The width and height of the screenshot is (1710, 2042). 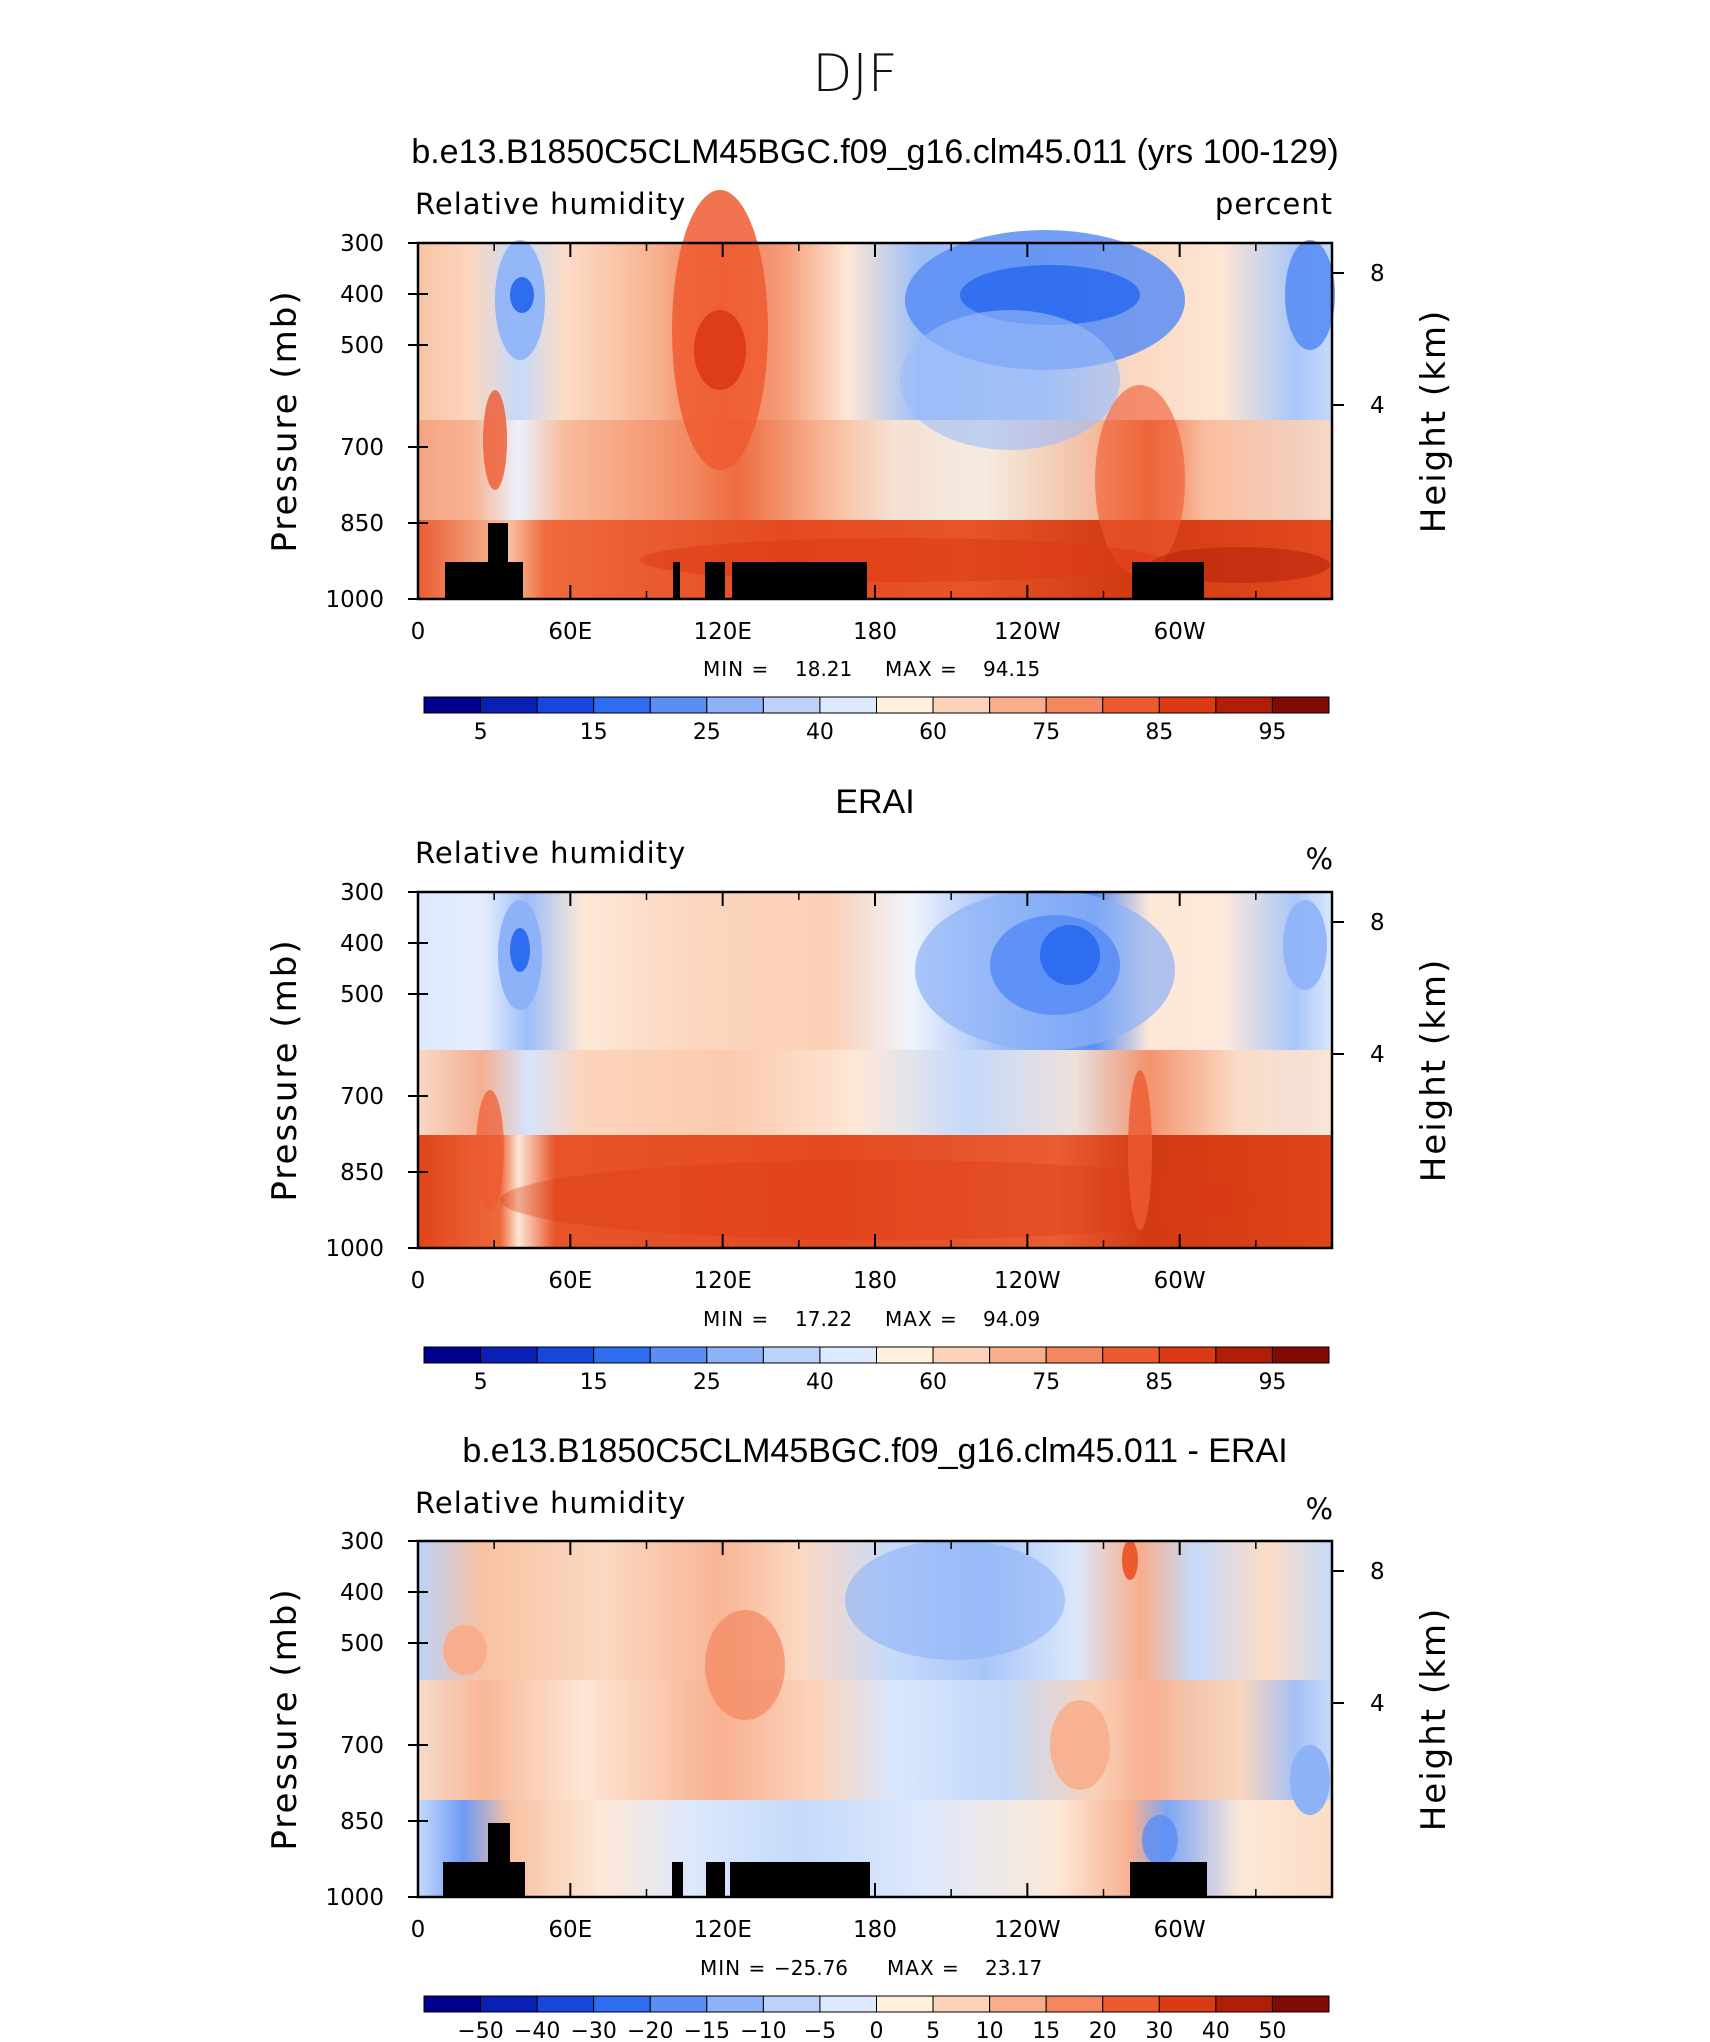 What do you see at coordinates (824, 561) in the screenshot?
I see `topography-mask` at bounding box center [824, 561].